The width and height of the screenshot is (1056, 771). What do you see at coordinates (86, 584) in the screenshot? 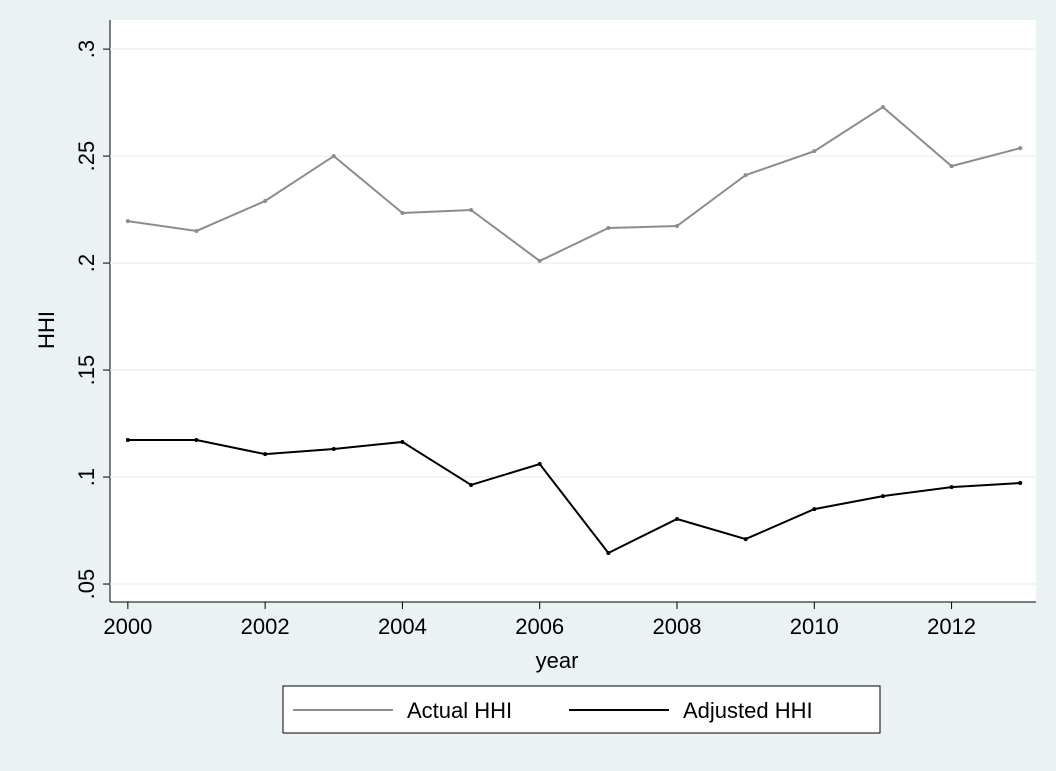
I see `y-tick-label: .05` at bounding box center [86, 584].